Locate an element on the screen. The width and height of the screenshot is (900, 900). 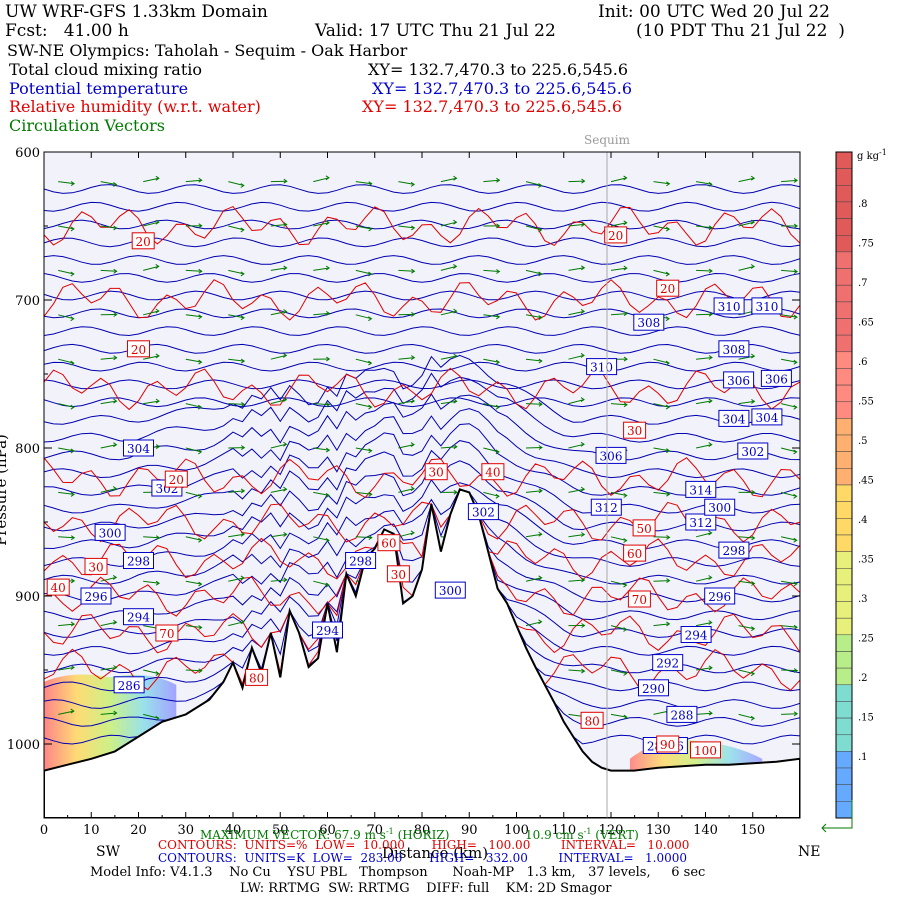
model-title: UW WRF-GFS 1.33km Domain is located at coordinates (136, 12).